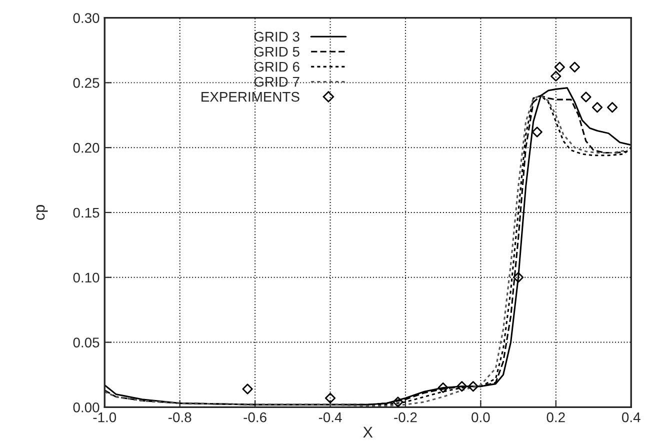 The image size is (654, 445). I want to click on y-tick-label: 0.20, so click(86, 147).